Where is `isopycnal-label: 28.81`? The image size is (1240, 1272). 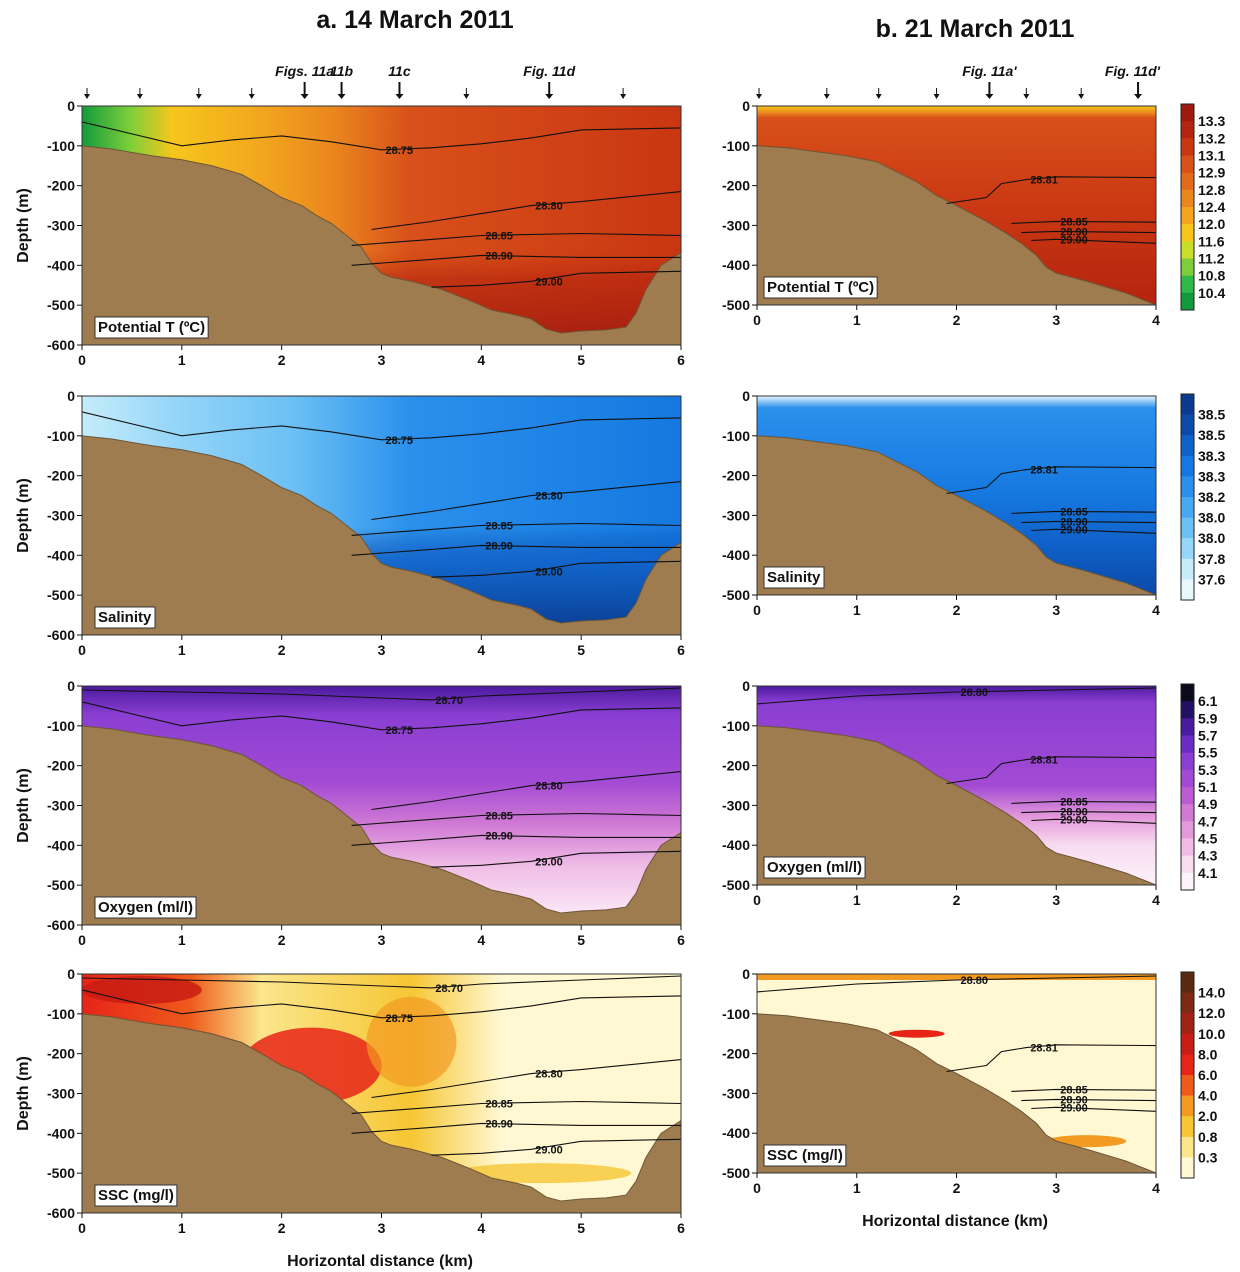 isopycnal-label: 28.81 is located at coordinates (1044, 181).